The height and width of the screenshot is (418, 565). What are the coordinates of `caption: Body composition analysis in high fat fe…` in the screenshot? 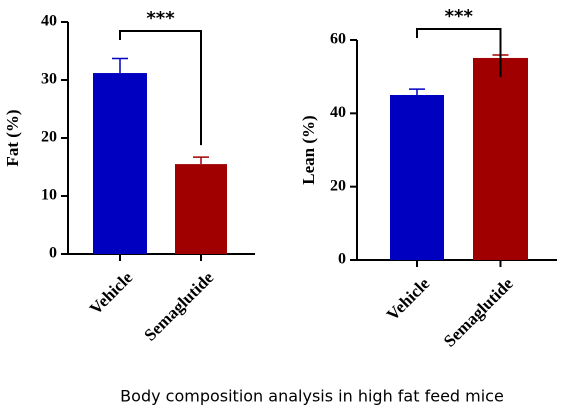 It's located at (312, 396).